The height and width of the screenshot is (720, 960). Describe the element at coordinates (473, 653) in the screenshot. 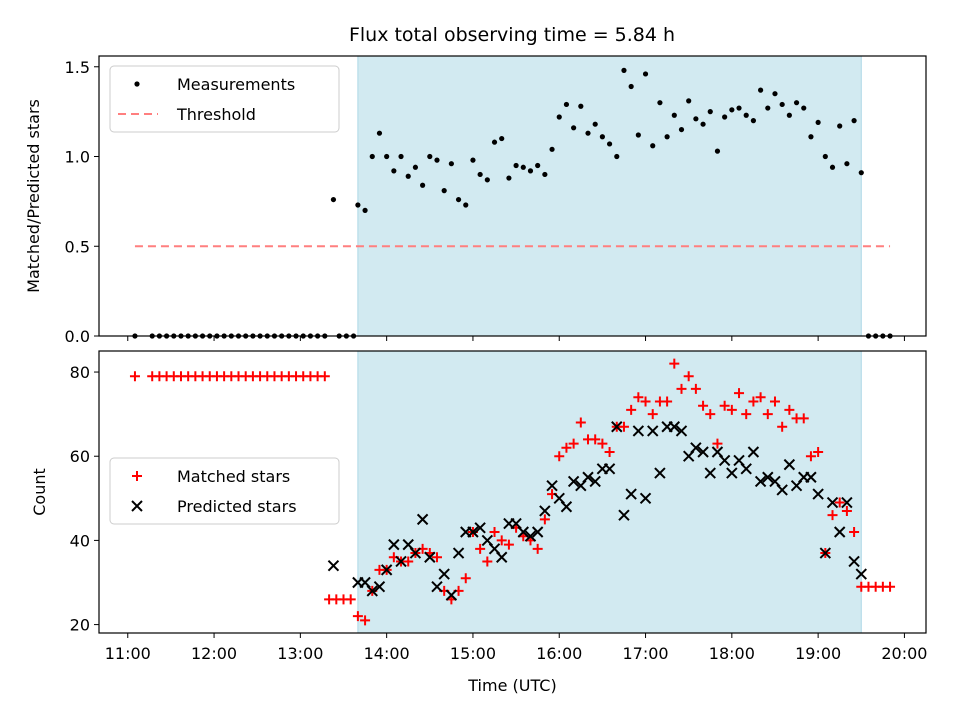

I see `x-tick-label: 15:00` at that location.